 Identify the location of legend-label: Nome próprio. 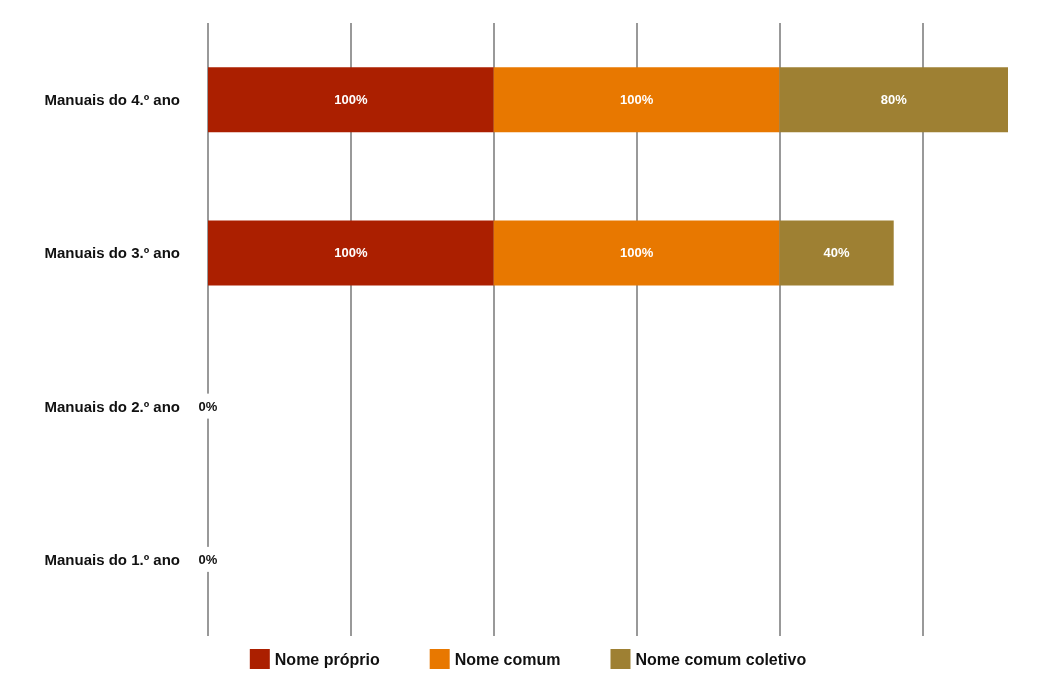
(327, 659).